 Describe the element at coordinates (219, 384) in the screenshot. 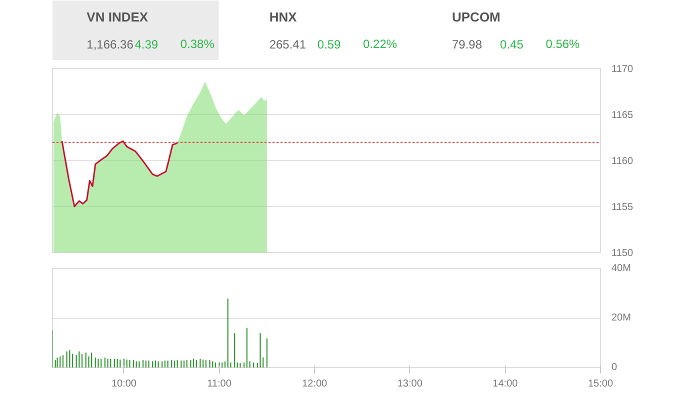

I see `x-tick-label: 11:00` at that location.